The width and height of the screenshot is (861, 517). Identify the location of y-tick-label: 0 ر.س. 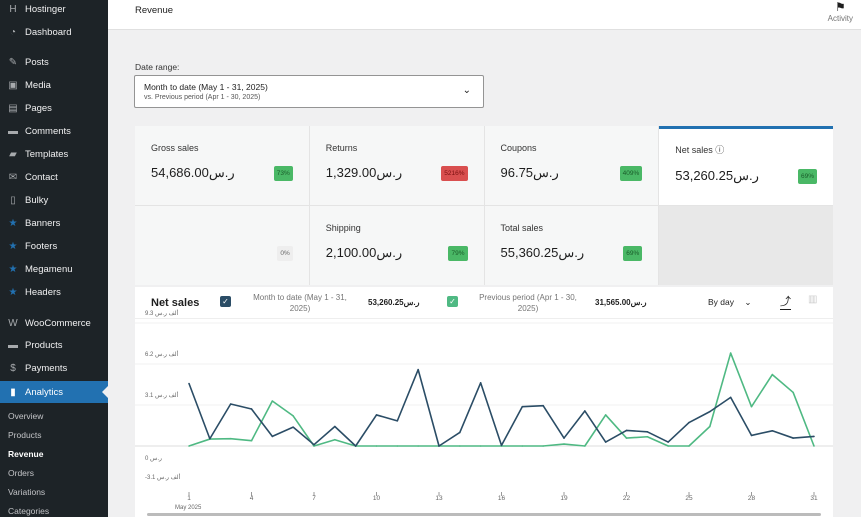
(153, 459).